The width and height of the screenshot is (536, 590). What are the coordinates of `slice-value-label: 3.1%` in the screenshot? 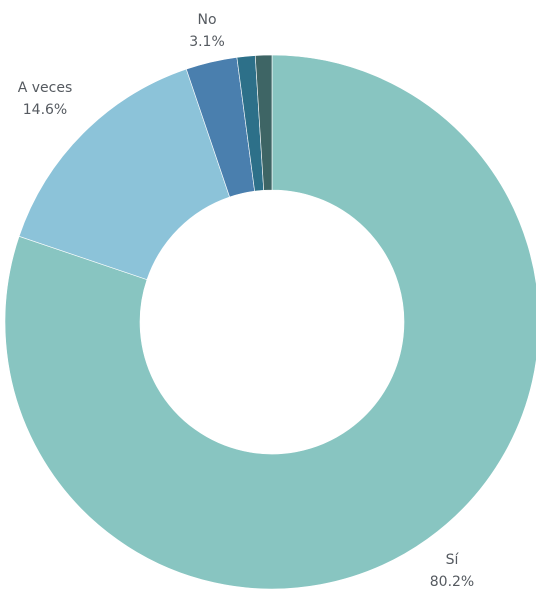 It's located at (207, 42).